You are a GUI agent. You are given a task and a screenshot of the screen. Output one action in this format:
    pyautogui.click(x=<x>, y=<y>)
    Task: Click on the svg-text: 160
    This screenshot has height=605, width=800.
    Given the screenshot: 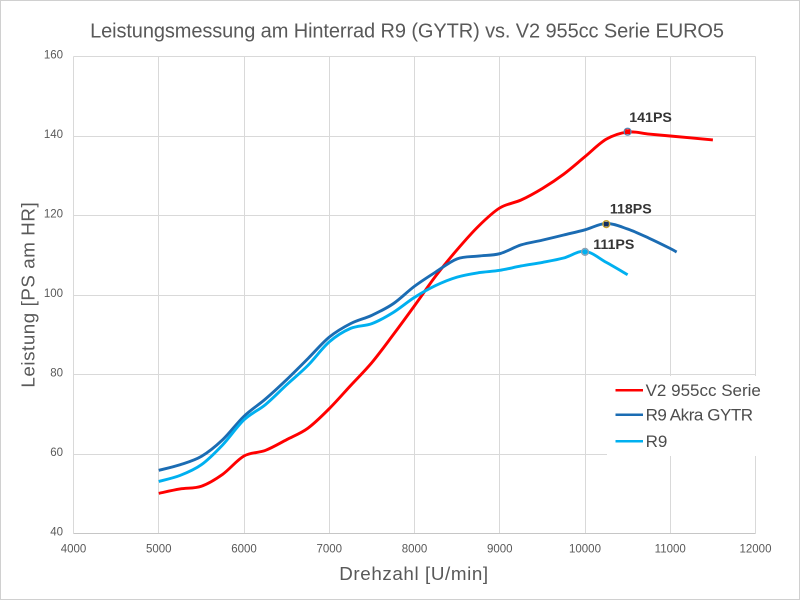 What is the action you would take?
    pyautogui.click(x=53, y=56)
    